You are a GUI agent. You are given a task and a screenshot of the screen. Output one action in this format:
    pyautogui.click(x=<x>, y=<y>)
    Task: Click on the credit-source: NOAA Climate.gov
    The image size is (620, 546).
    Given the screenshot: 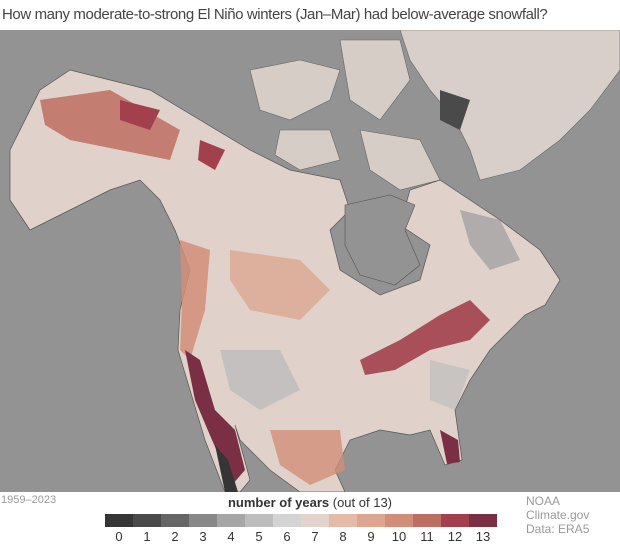 What is the action you would take?
    pyautogui.click(x=558, y=508)
    